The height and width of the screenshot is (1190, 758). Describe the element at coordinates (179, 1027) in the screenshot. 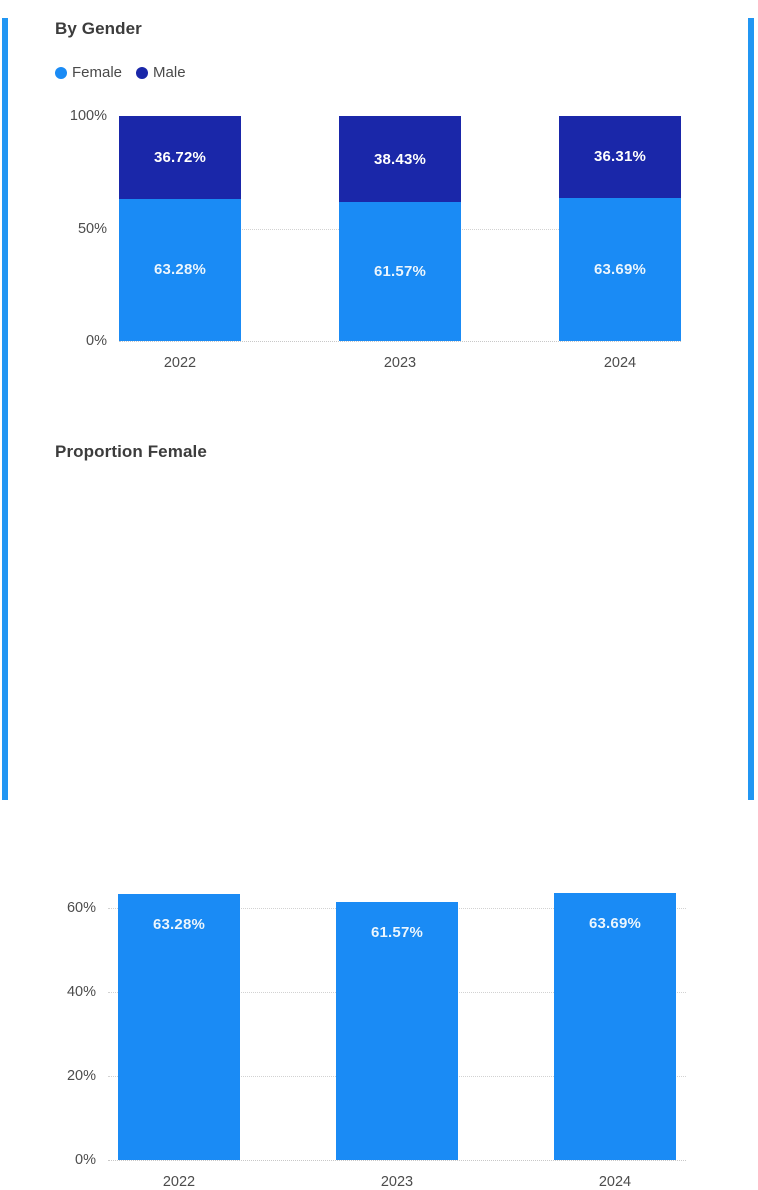

I see `bar-proportion-2022: 63.28%` at that location.